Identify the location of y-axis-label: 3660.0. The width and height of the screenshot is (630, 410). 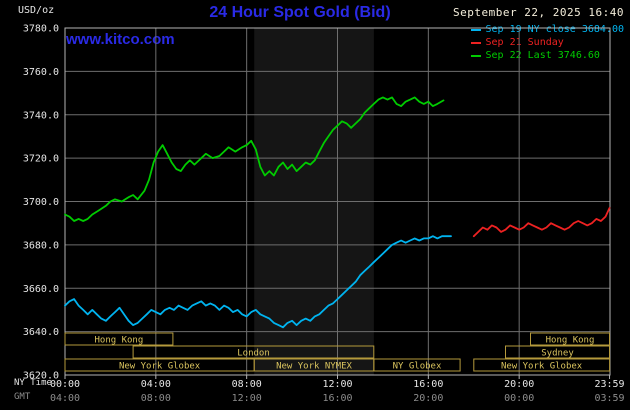
(41, 289).